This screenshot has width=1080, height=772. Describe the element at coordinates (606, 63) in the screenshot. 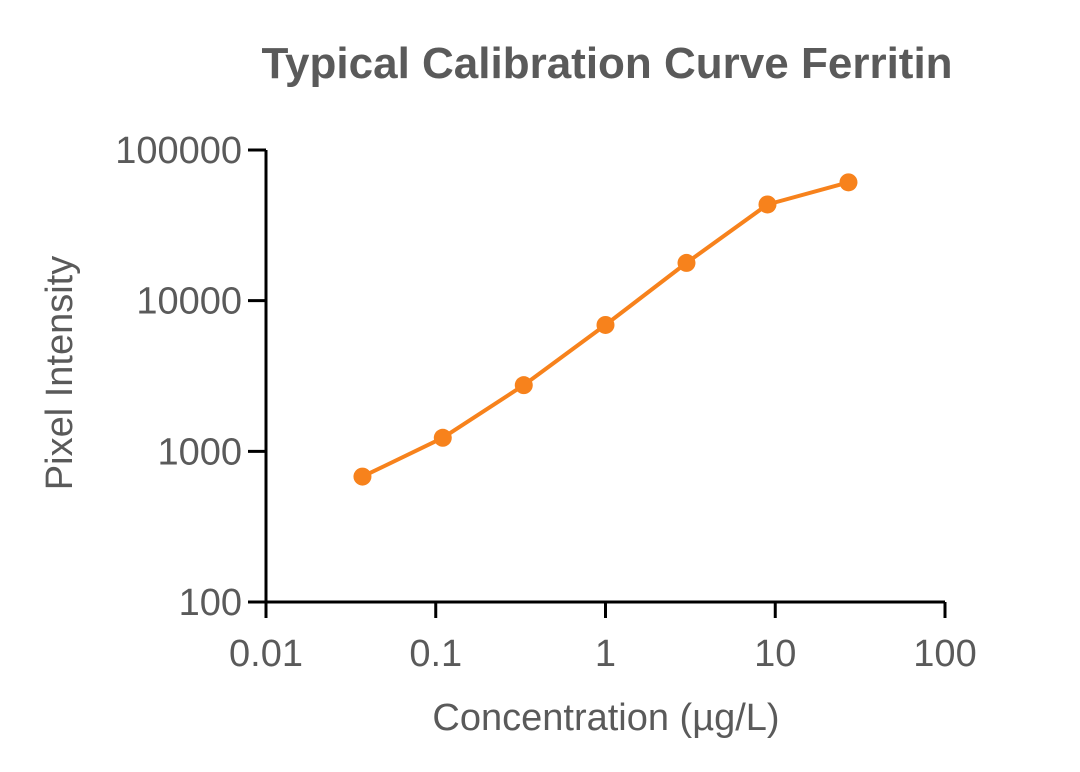

I see `chart-title: Typical Calibration Curve Ferritin` at that location.